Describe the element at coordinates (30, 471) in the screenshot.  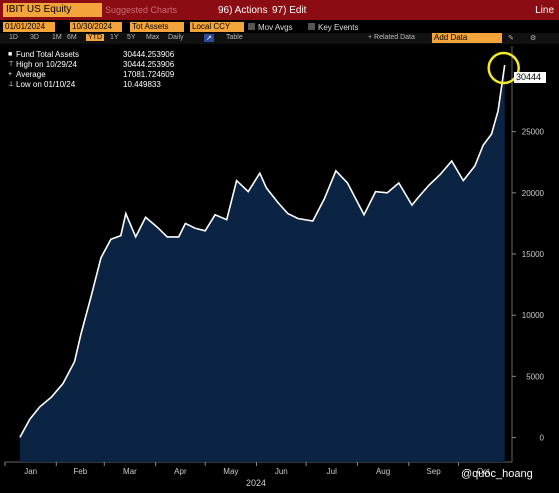
I see `x-tick-label-0: Jan` at that location.